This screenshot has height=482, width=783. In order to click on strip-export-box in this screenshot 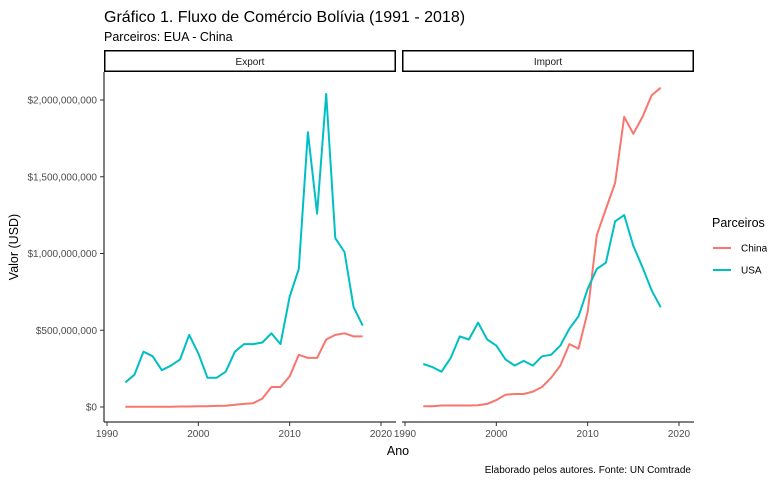, I will do `click(250, 61)`.